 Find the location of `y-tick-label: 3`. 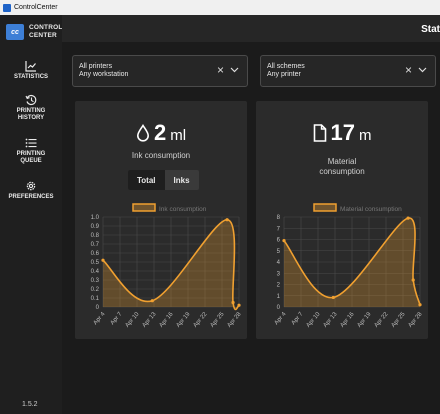

y-tick-label: 3 is located at coordinates (279, 274).